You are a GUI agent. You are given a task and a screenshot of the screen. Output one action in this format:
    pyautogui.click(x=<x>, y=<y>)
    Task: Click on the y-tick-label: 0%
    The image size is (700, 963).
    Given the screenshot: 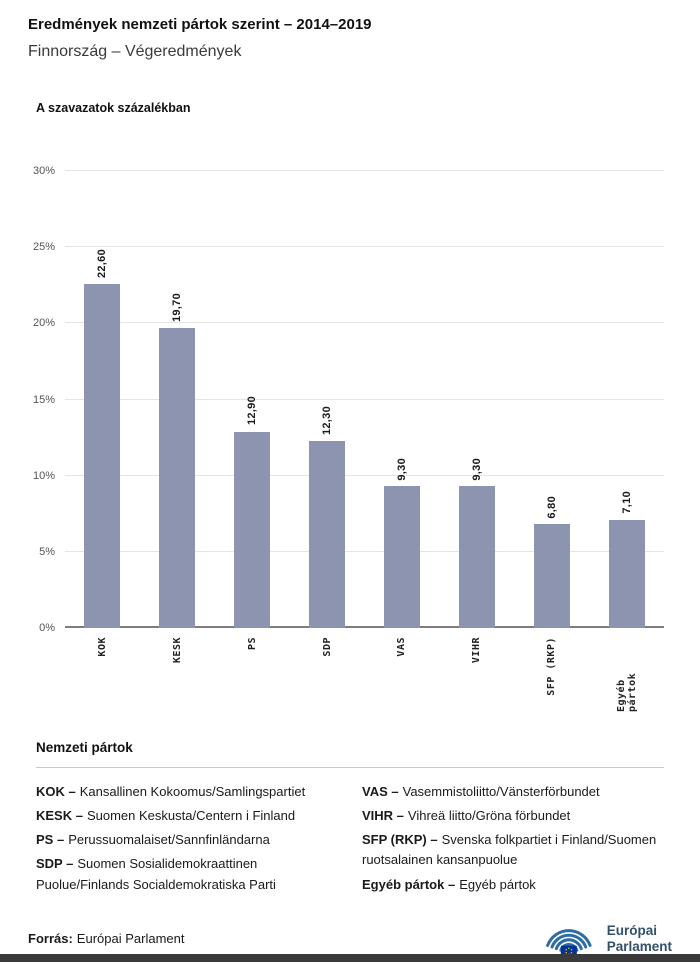 What is the action you would take?
    pyautogui.click(x=47, y=628)
    